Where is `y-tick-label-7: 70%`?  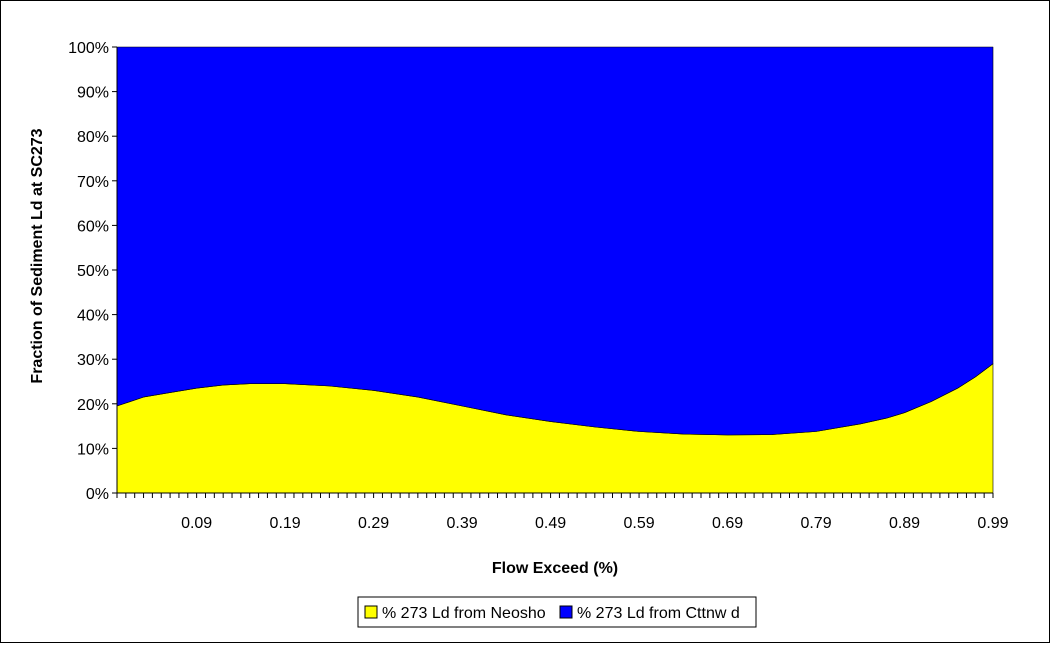 y-tick-label-7: 70% is located at coordinates (93, 182).